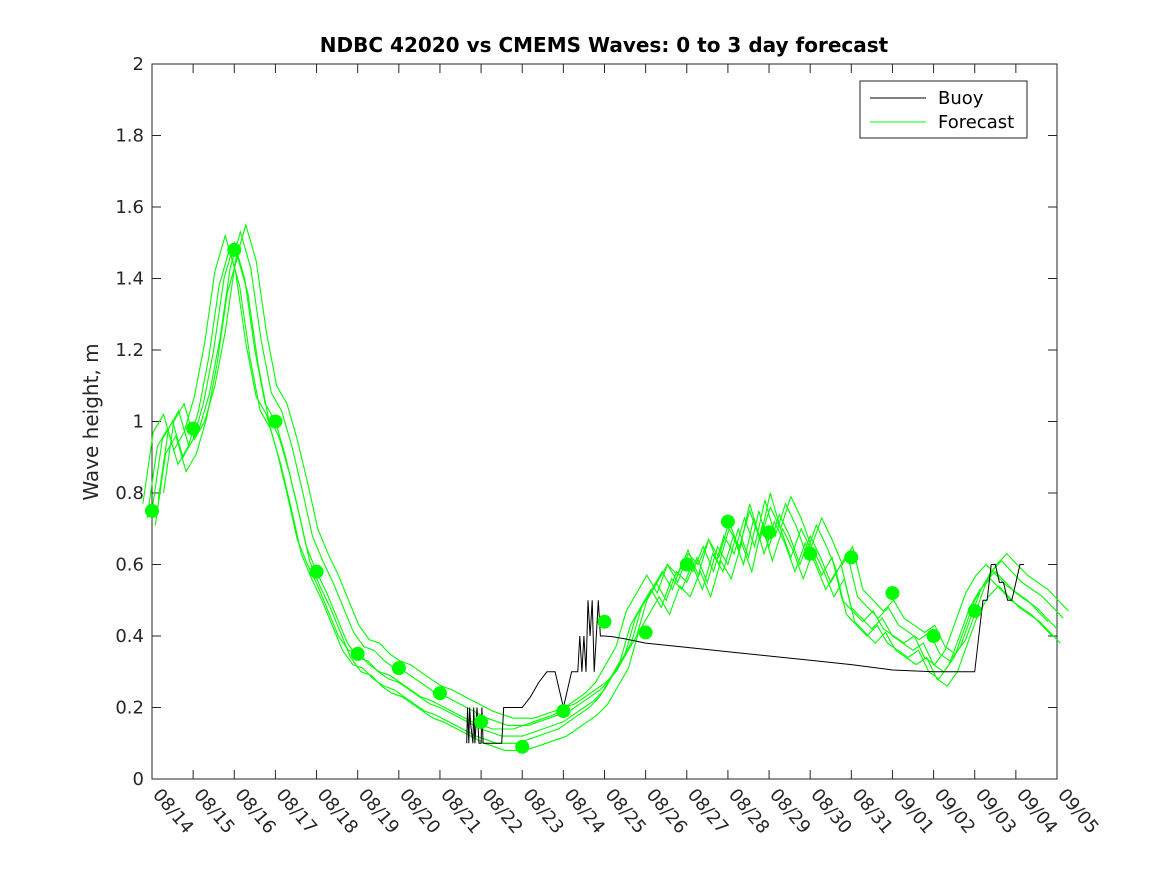  I want to click on legend-buoy-label: Buoy, so click(961, 98).